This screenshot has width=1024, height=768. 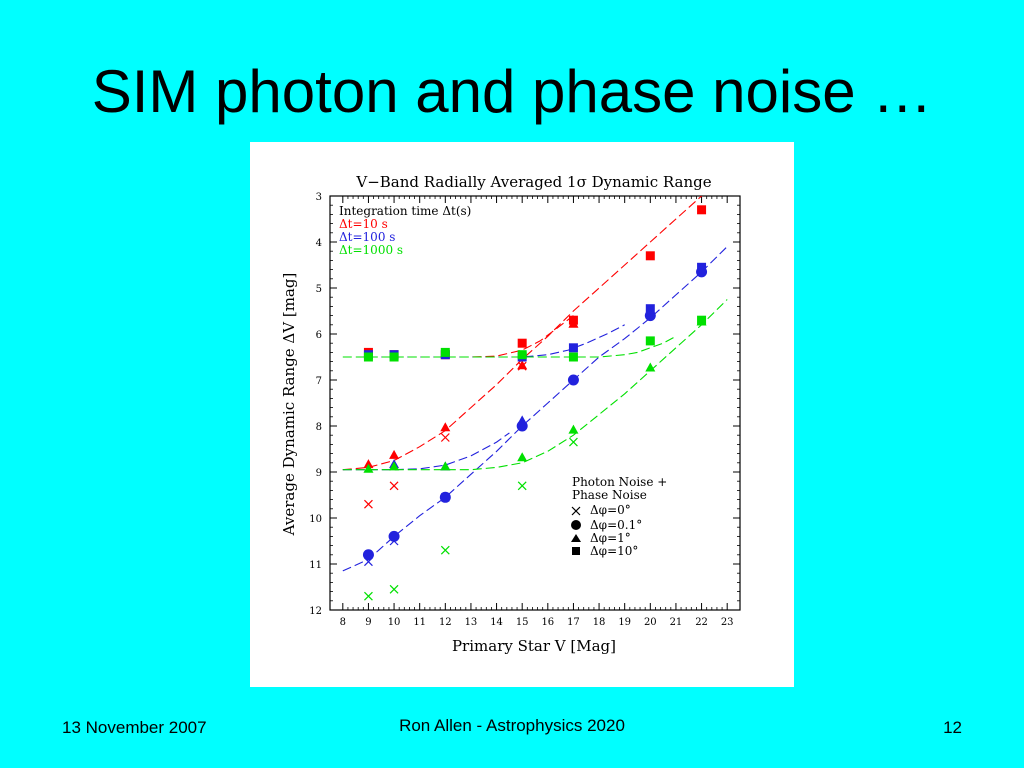 What do you see at coordinates (610, 510) in the screenshot?
I see `legend-noise-entry-0: Δφ=0°` at bounding box center [610, 510].